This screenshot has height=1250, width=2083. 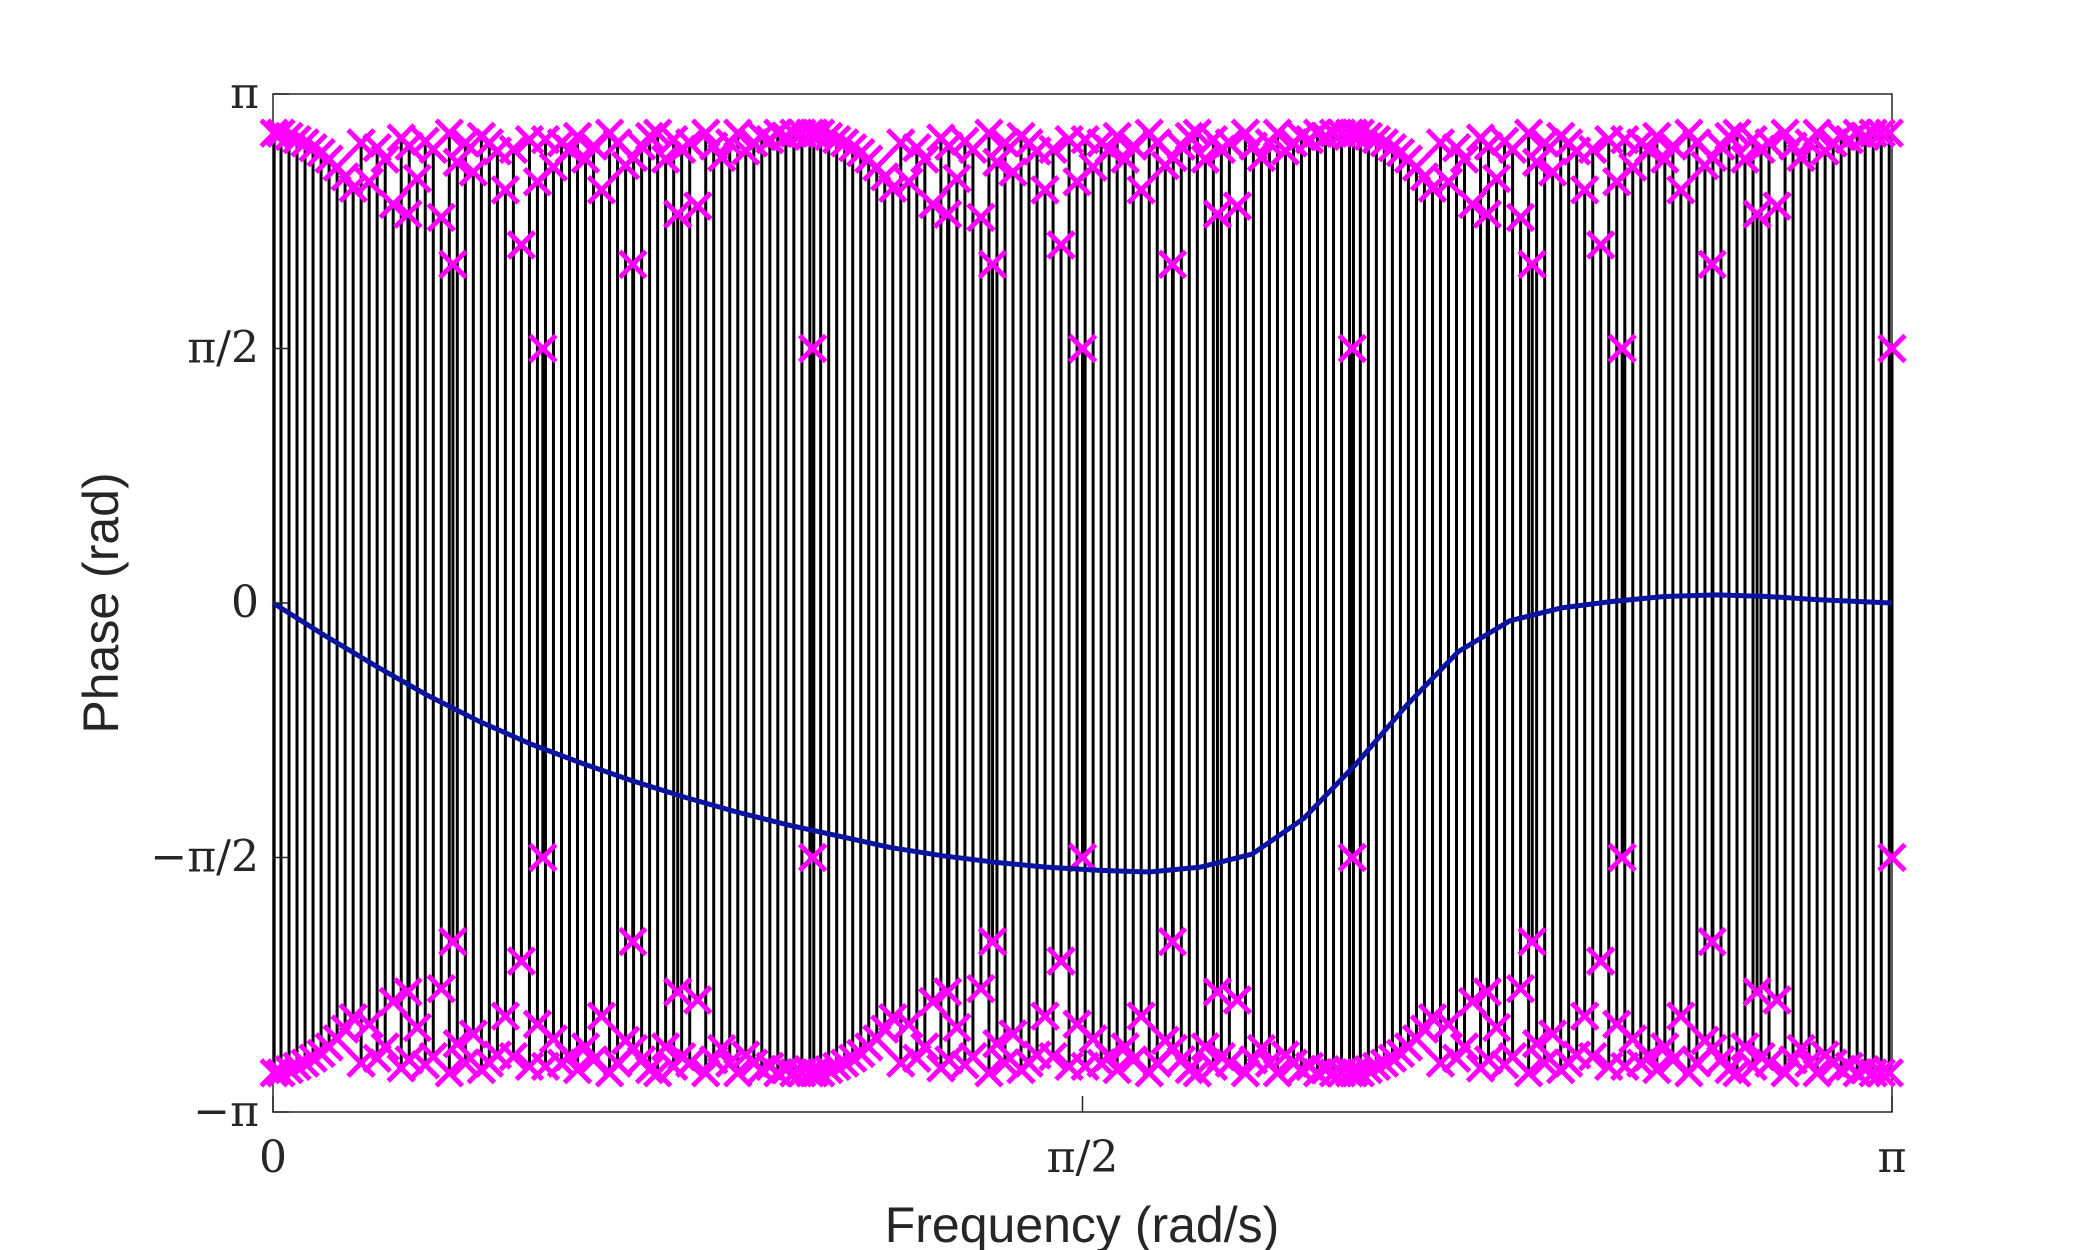 What do you see at coordinates (101, 602) in the screenshot?
I see `y-axis-label: Phase (rad)` at bounding box center [101, 602].